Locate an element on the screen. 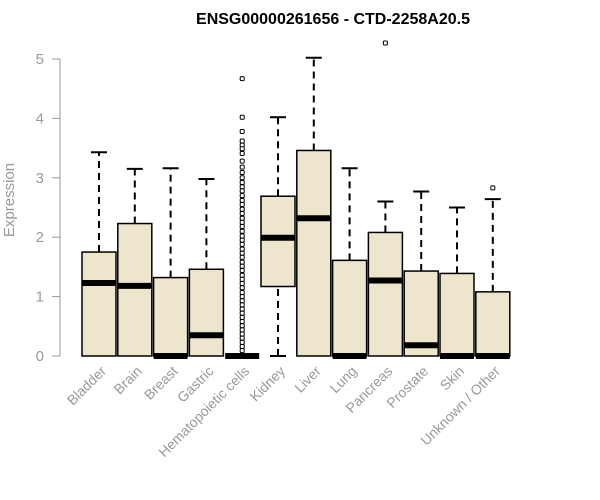  x-tick-label: Liver is located at coordinates (307, 379).